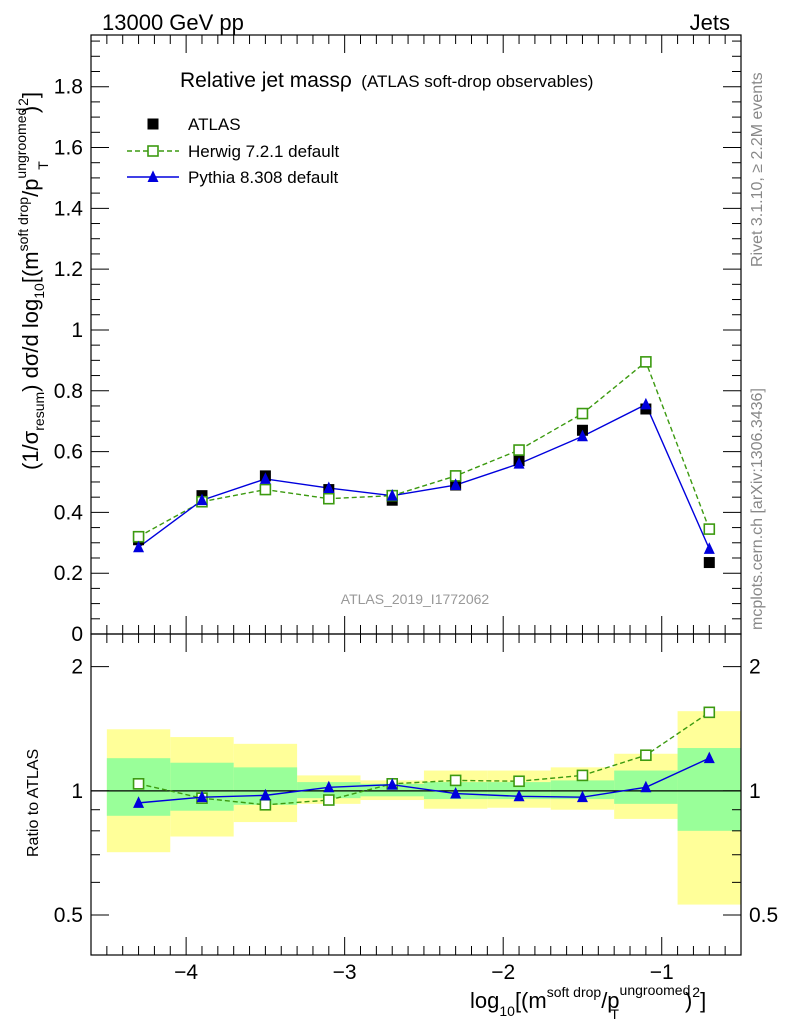 The width and height of the screenshot is (786, 1024). I want to click on legend-label: ATLAS, so click(214, 124).